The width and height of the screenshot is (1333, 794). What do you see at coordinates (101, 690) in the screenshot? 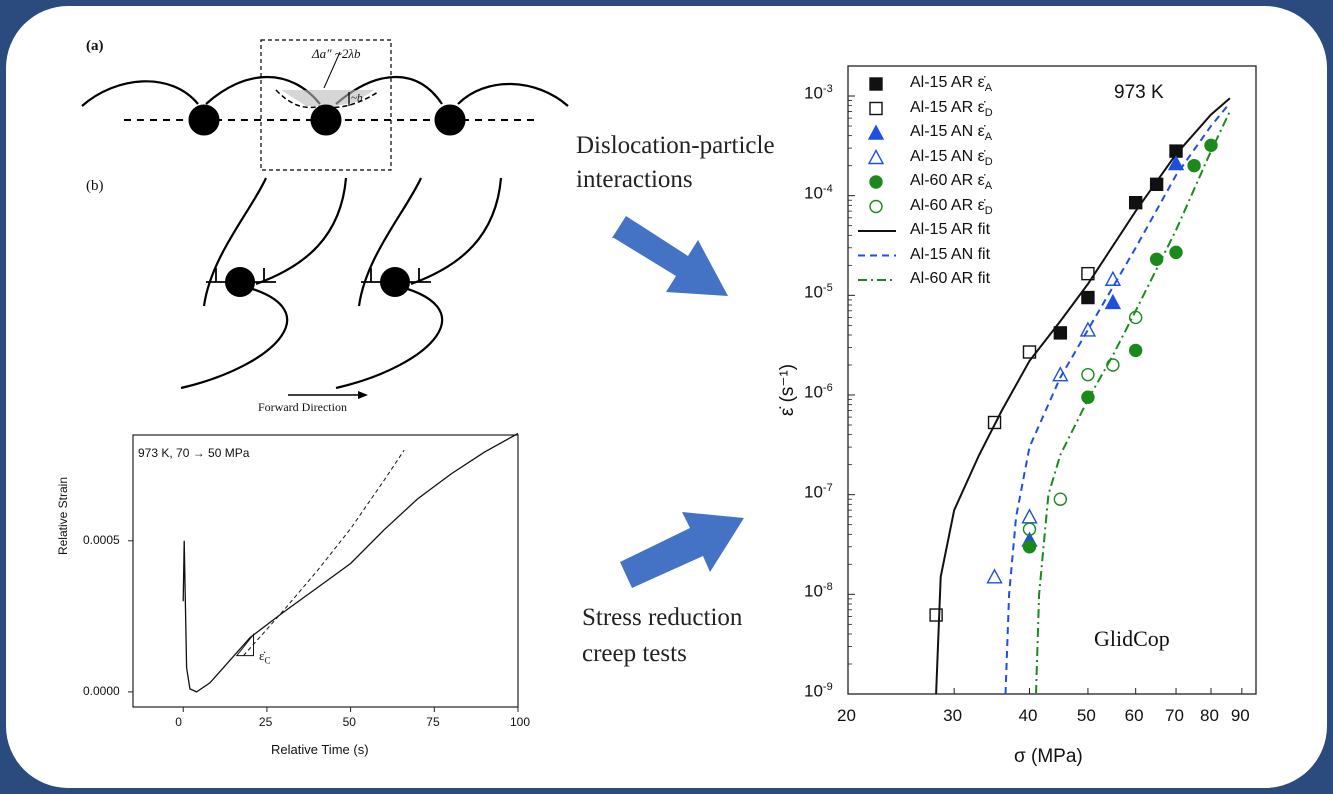
I see `y-tick-label: 0.0000` at bounding box center [101, 690].